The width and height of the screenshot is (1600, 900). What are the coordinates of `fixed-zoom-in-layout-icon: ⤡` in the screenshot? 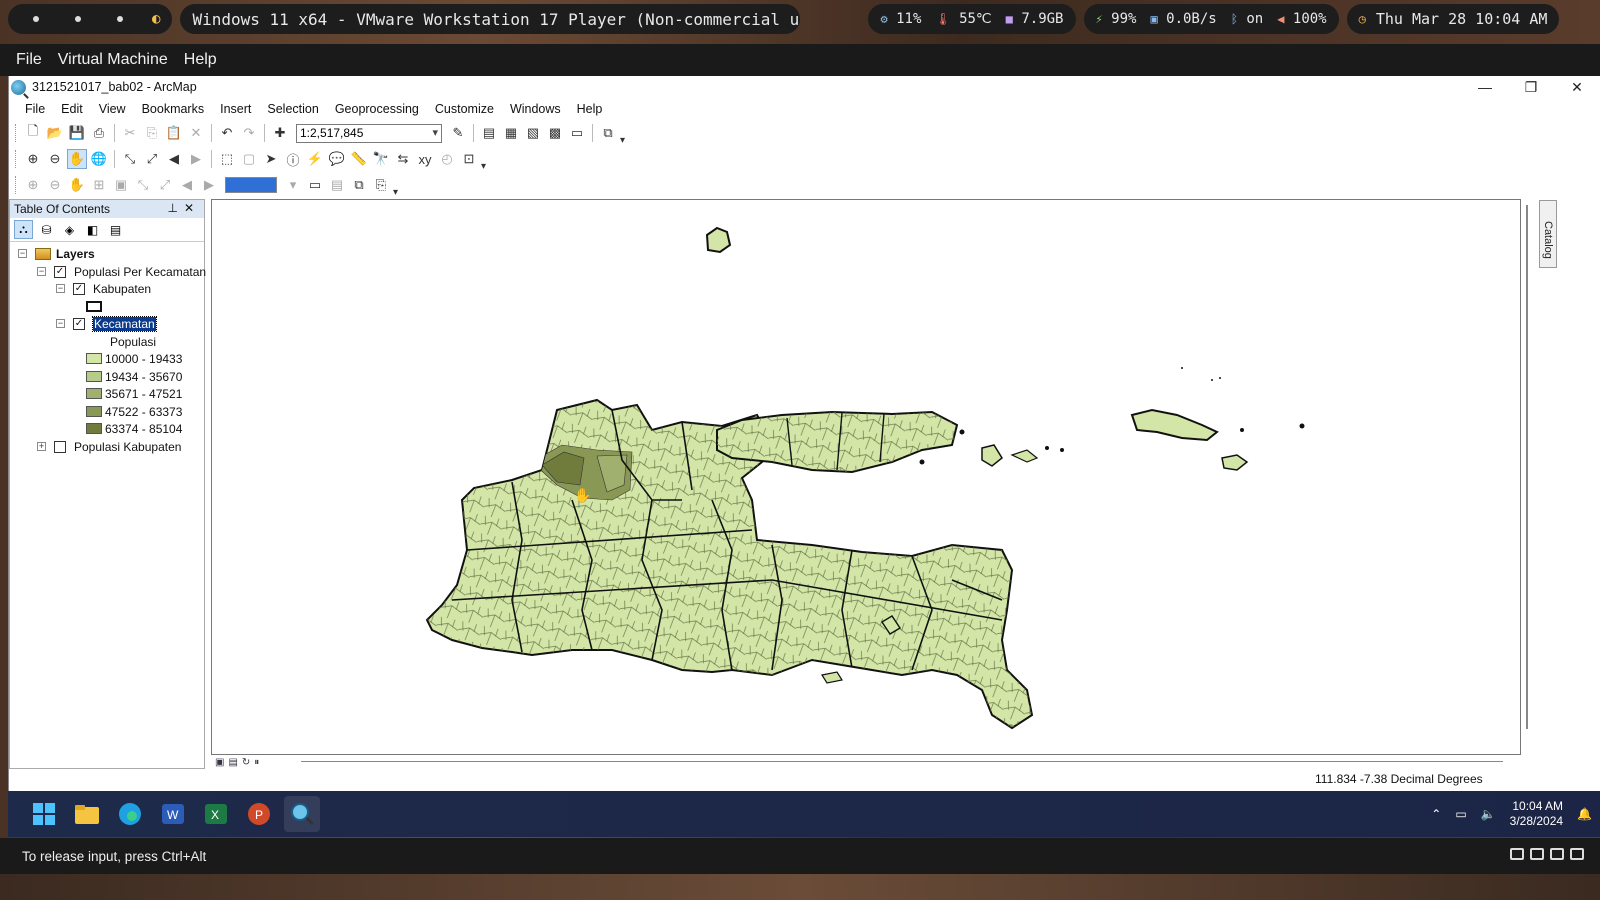 It's located at (143, 184).